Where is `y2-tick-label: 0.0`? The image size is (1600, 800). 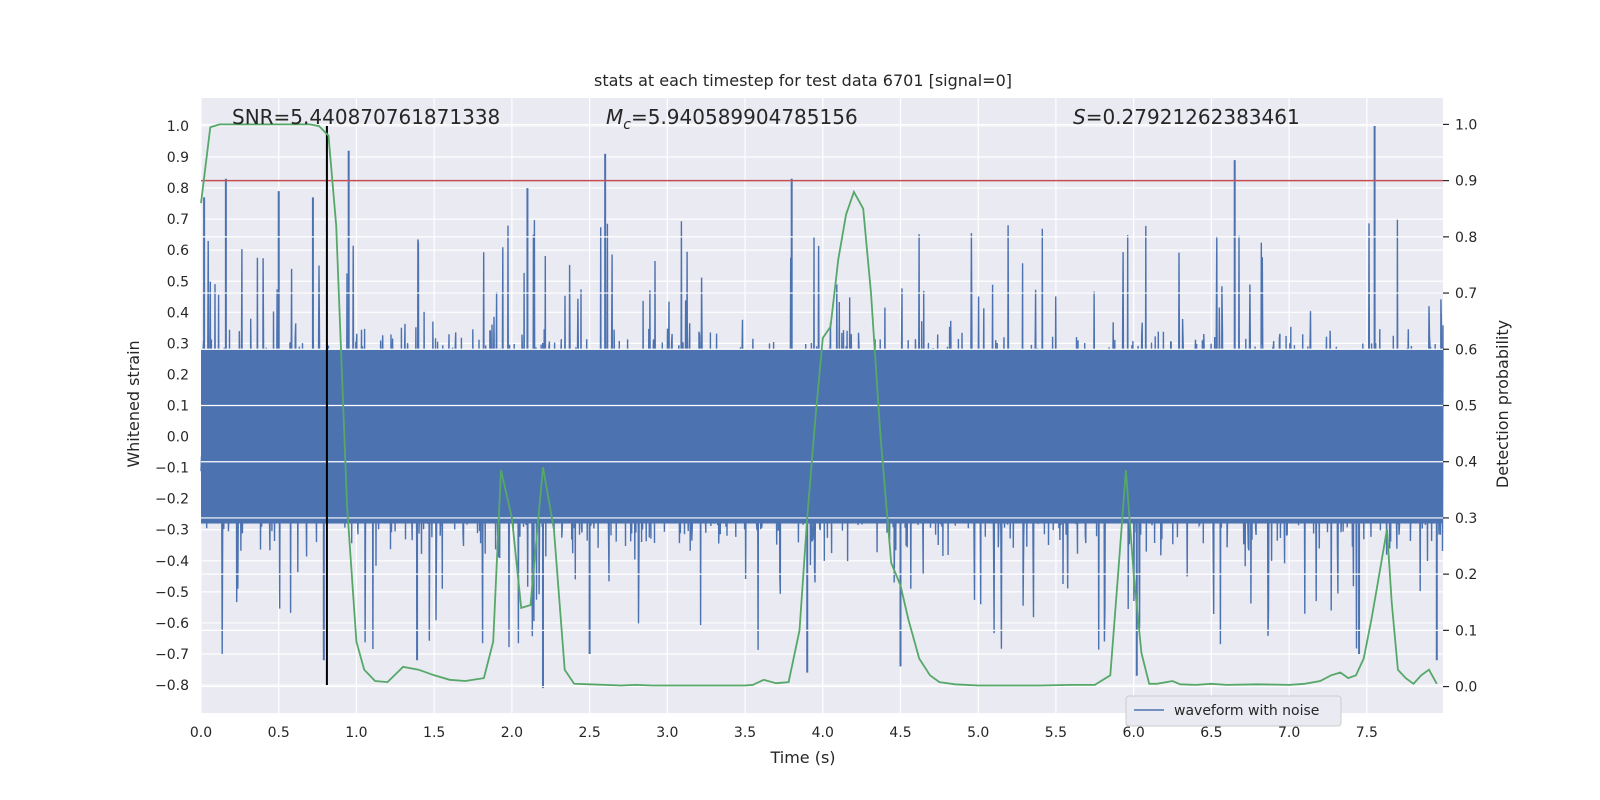
y2-tick-label: 0.0 is located at coordinates (1466, 688).